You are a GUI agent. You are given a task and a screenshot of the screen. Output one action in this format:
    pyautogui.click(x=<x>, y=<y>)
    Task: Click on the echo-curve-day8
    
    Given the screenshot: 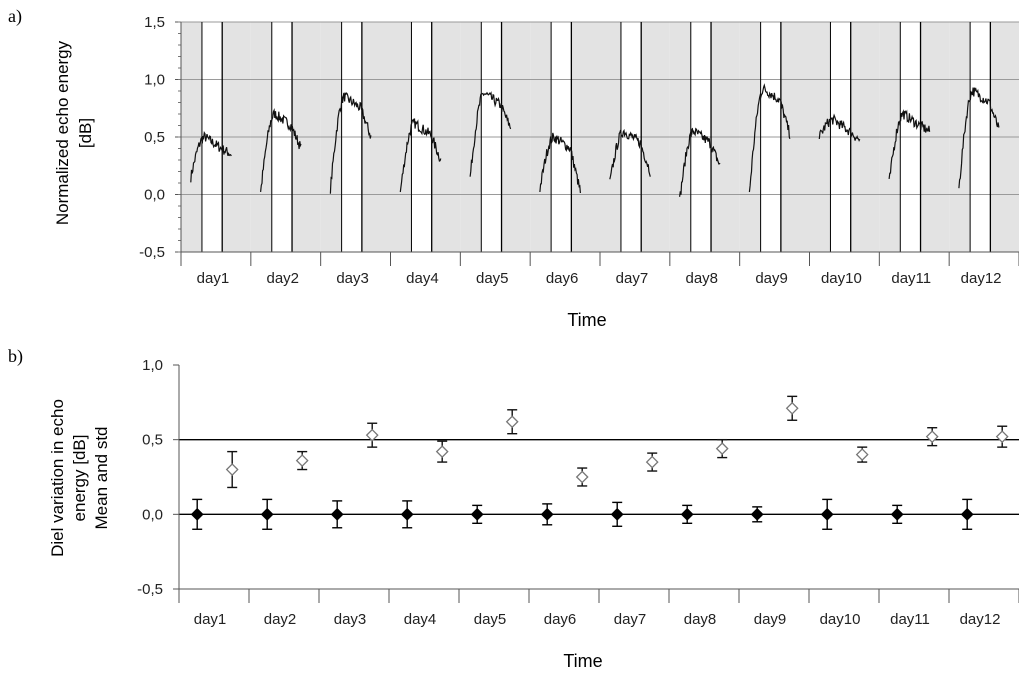 What is the action you would take?
    pyautogui.click(x=700, y=162)
    